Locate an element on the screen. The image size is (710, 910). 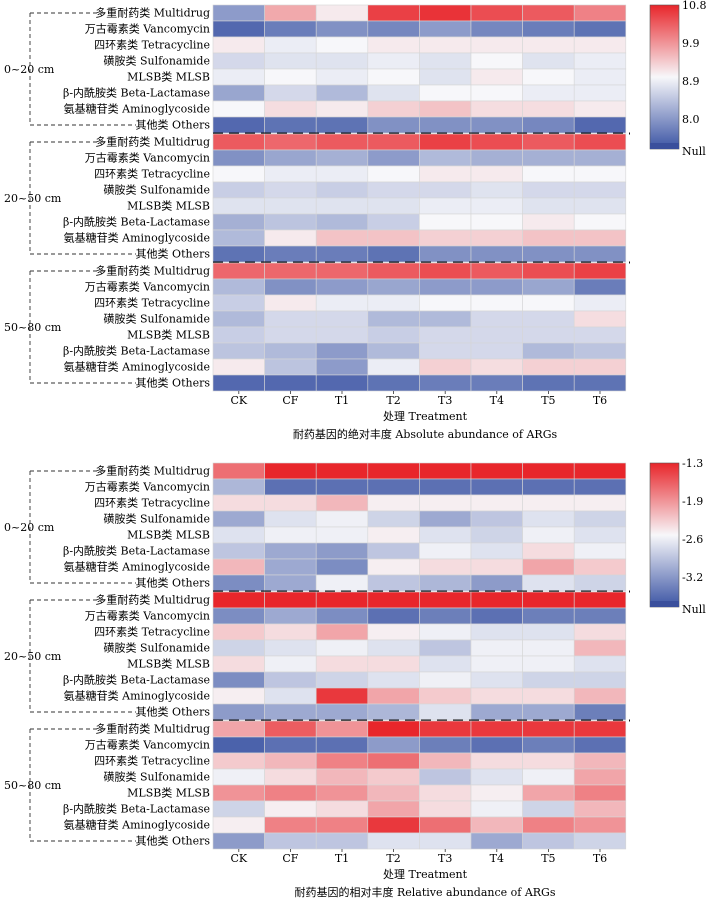
depth-label: 20~50 cm is located at coordinates (33, 656).